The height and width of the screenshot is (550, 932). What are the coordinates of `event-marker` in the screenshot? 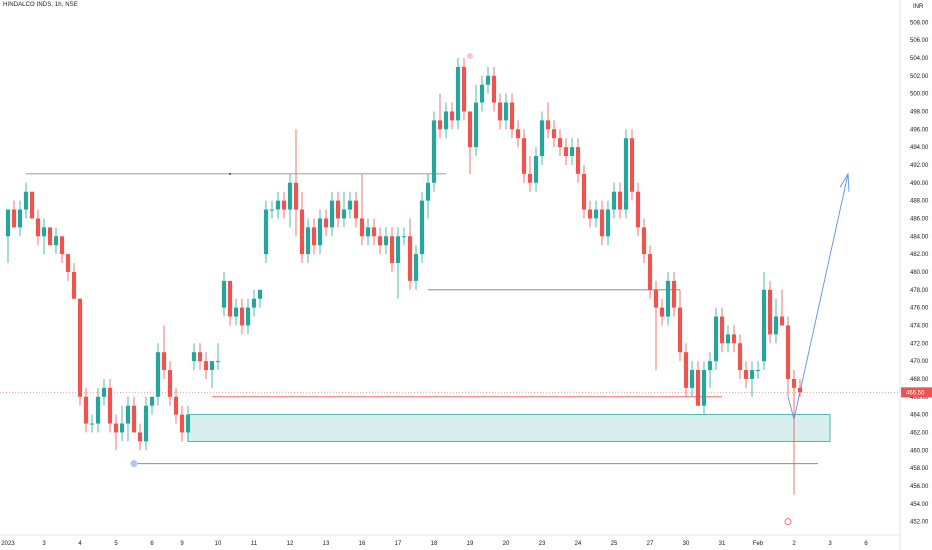 It's located at (788, 522).